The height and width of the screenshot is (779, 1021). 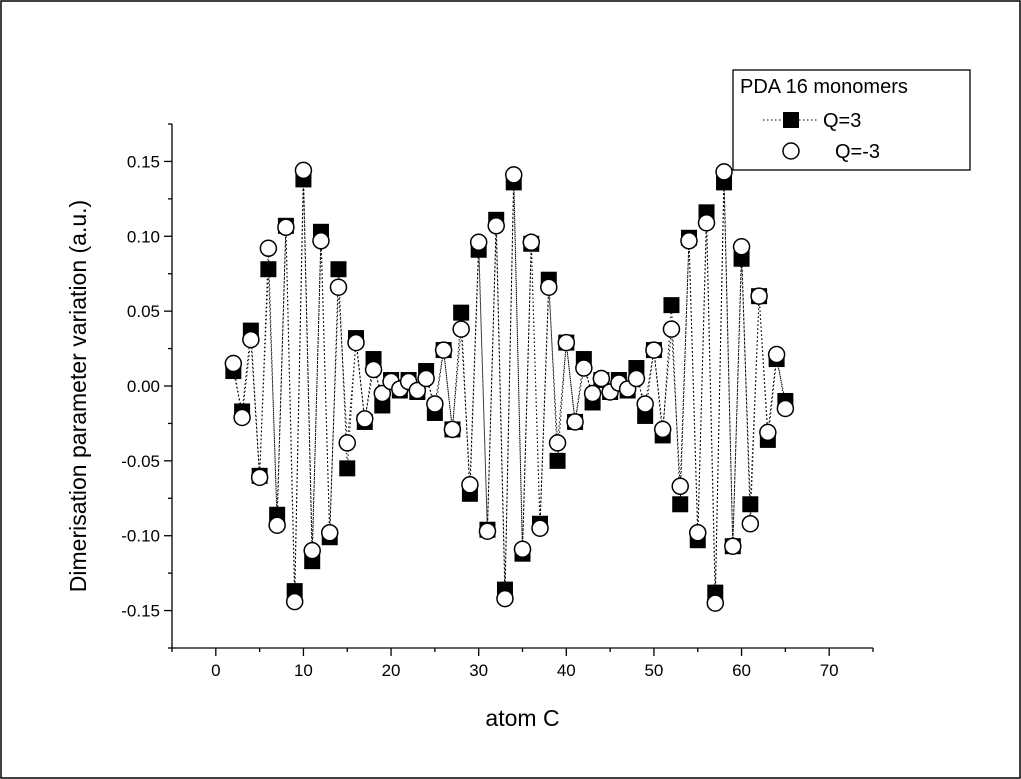 What do you see at coordinates (140, 461) in the screenshot?
I see `y-tick-label: -0.05` at bounding box center [140, 461].